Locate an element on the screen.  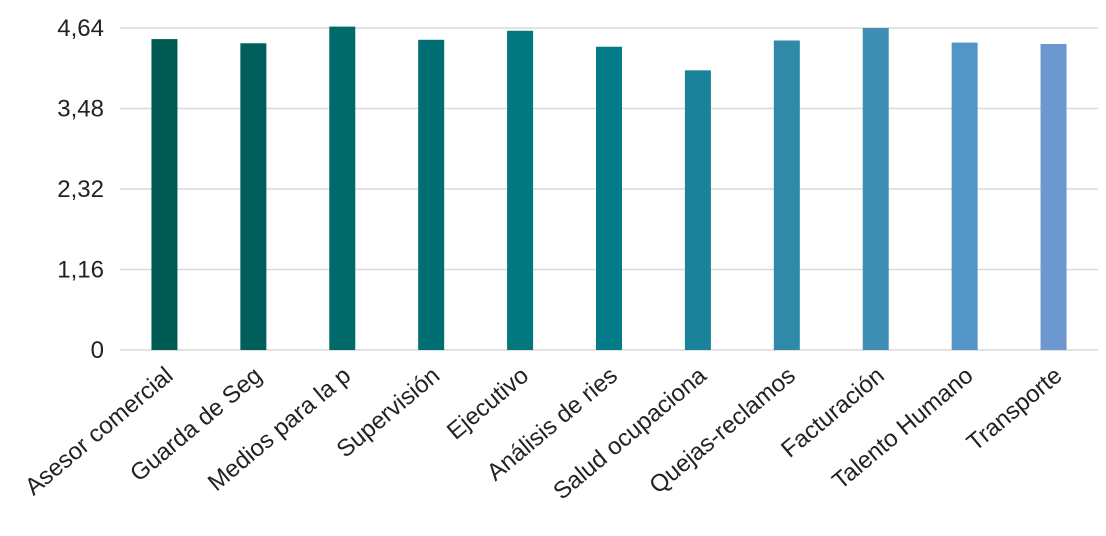
y-tick-label: 3,48 is located at coordinates (80, 109).